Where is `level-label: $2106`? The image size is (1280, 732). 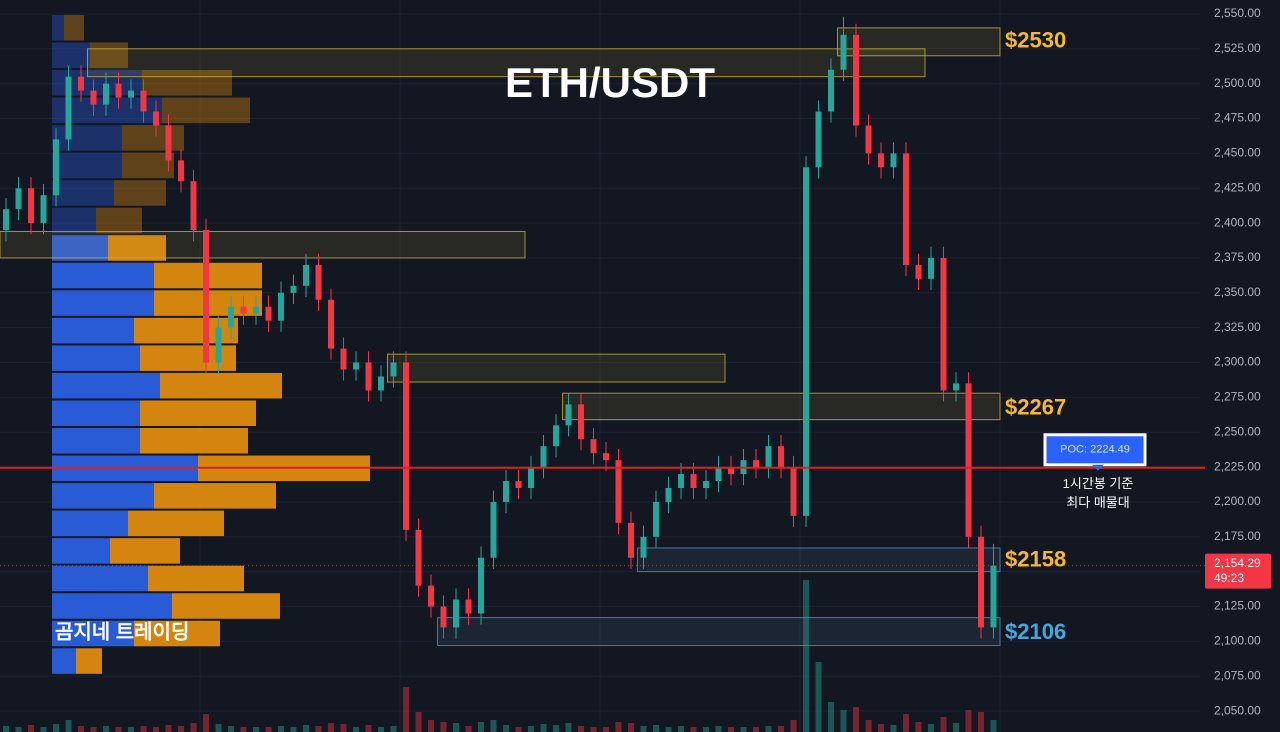
level-label: $2106 is located at coordinates (1035, 631).